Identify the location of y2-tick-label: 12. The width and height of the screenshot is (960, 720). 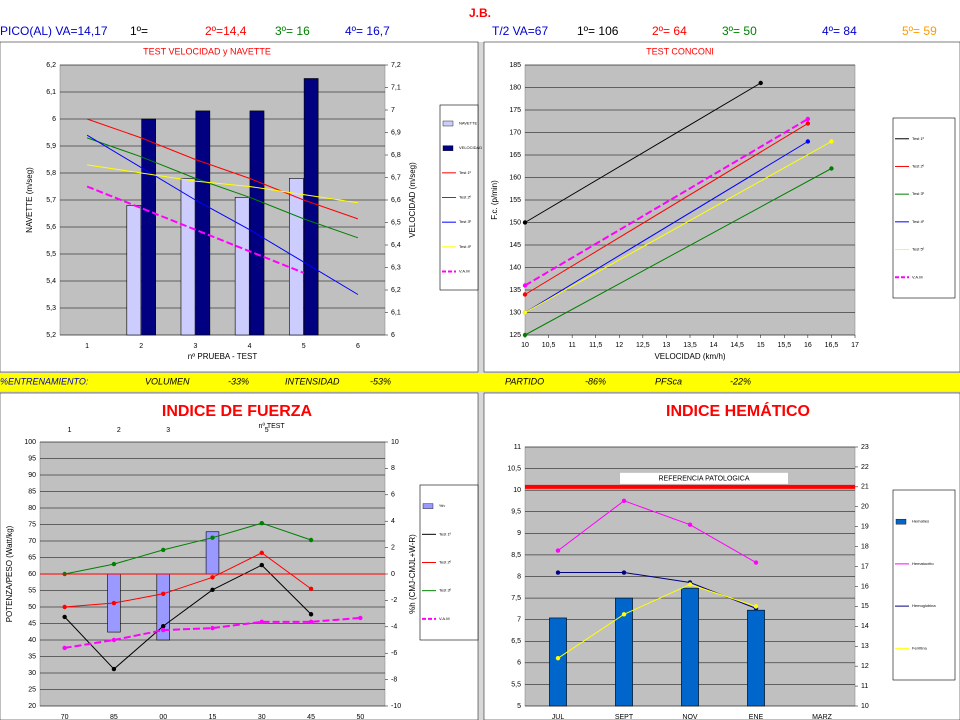
(865, 666).